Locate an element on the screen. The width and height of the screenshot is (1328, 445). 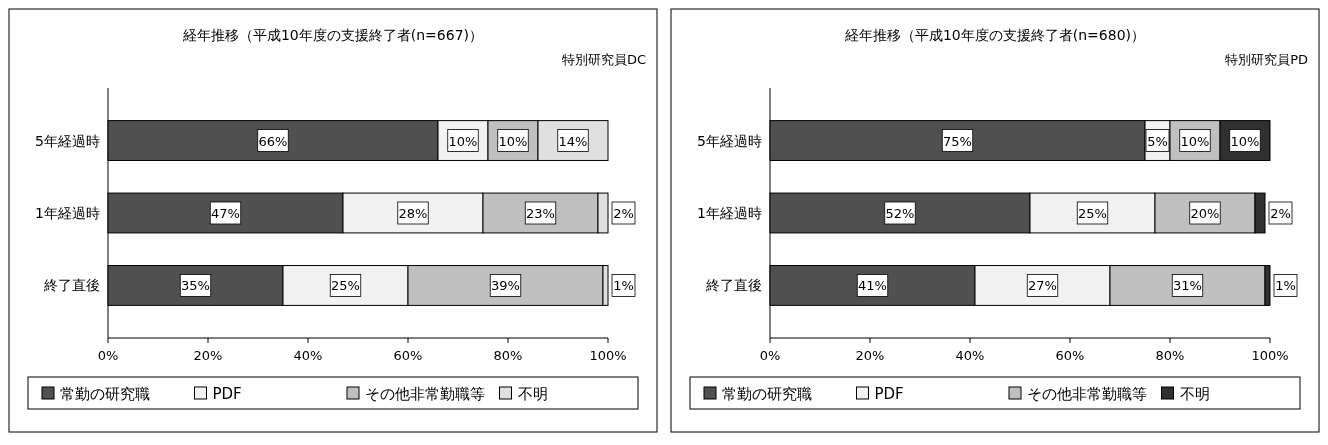
data-label: 5% is located at coordinates (1157, 141).